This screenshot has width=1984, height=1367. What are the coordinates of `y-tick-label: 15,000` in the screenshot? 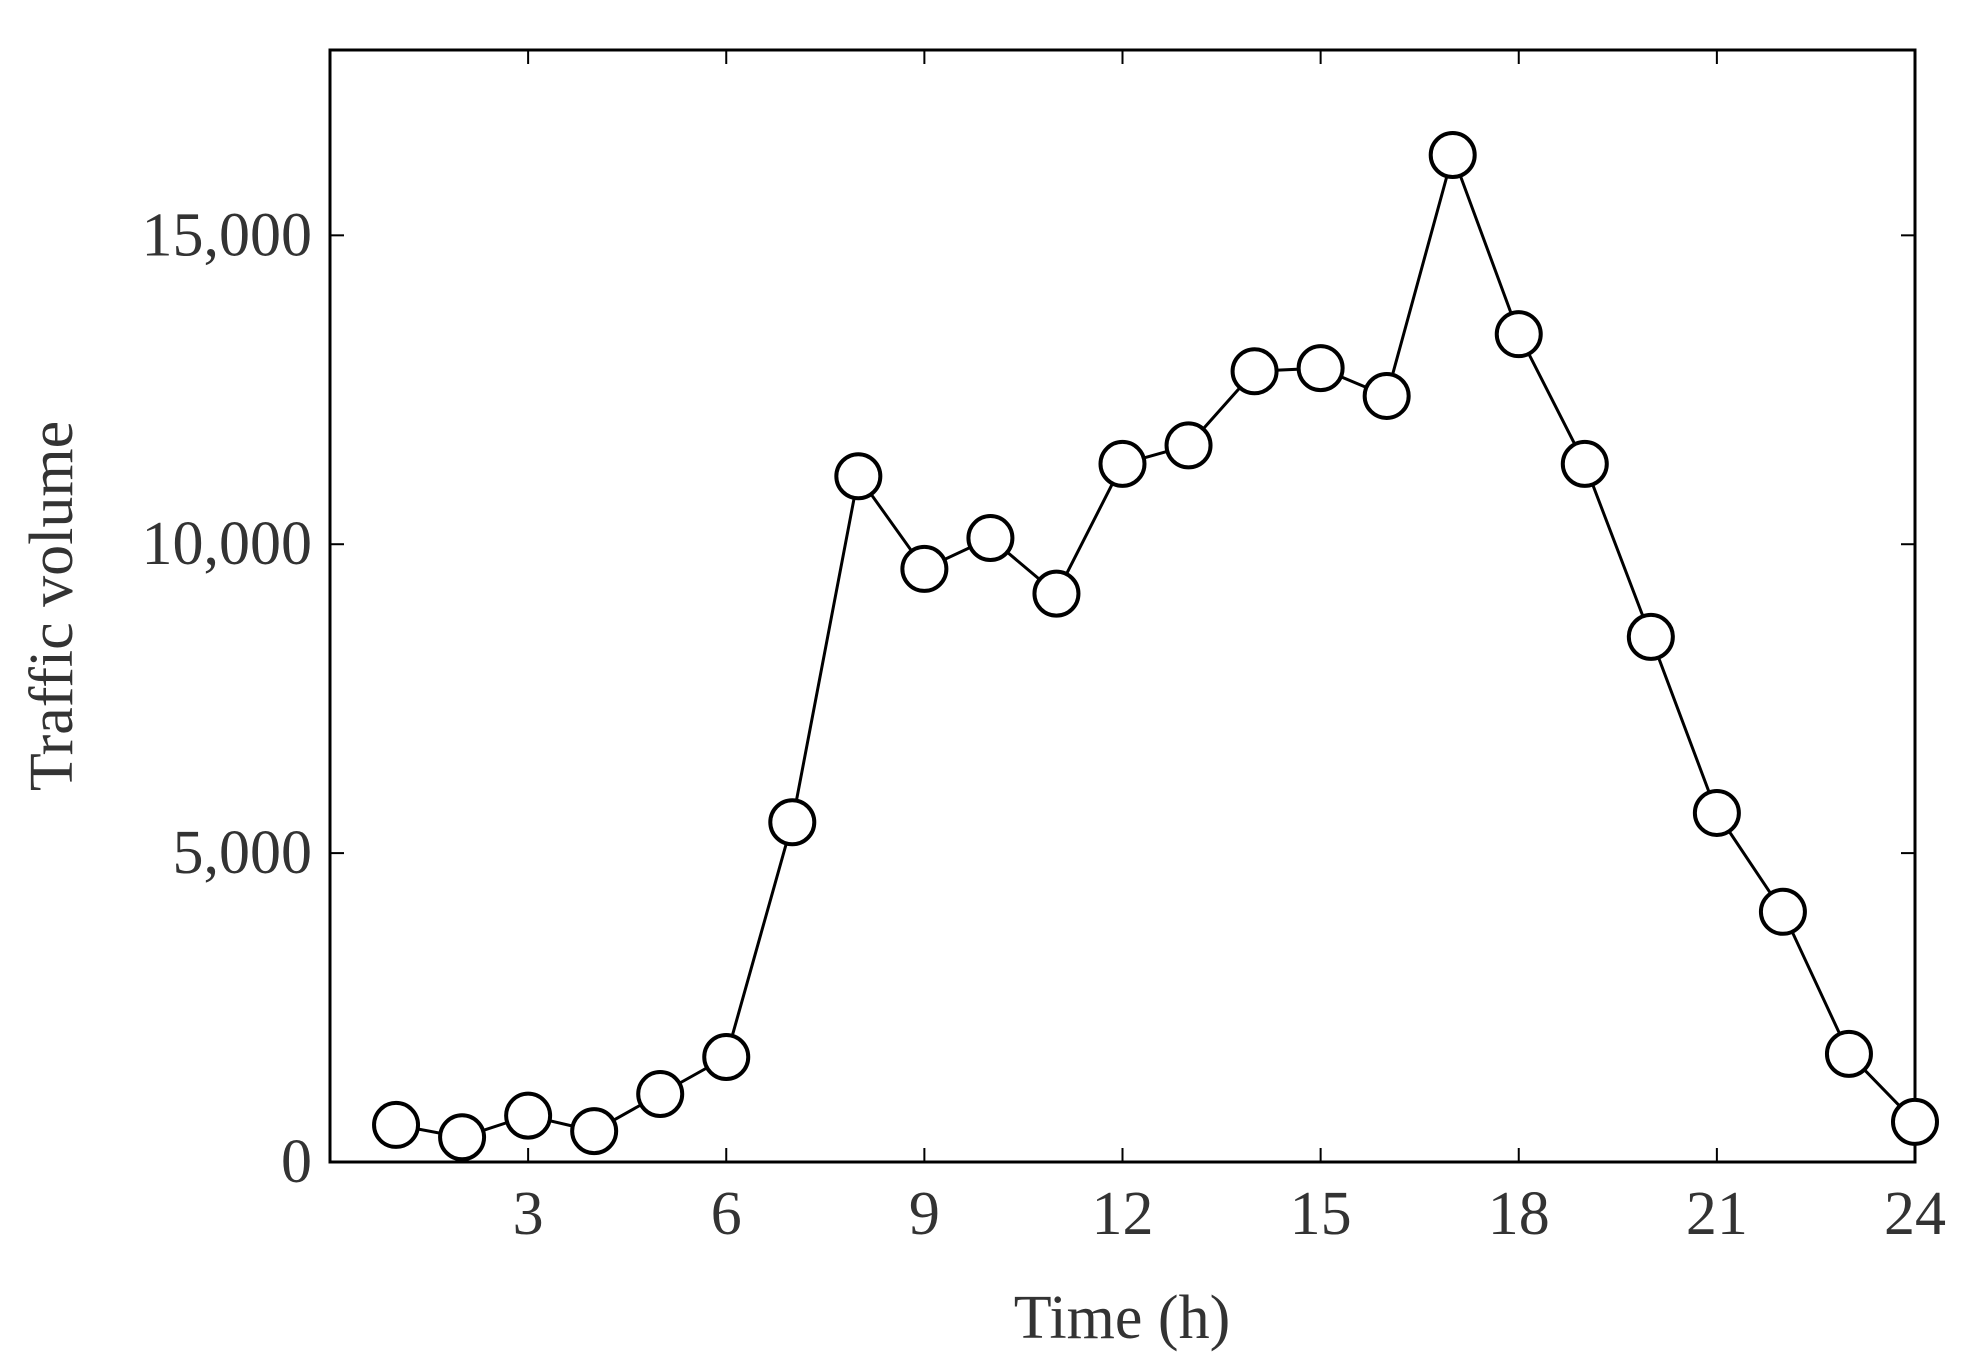 It's located at (227, 235).